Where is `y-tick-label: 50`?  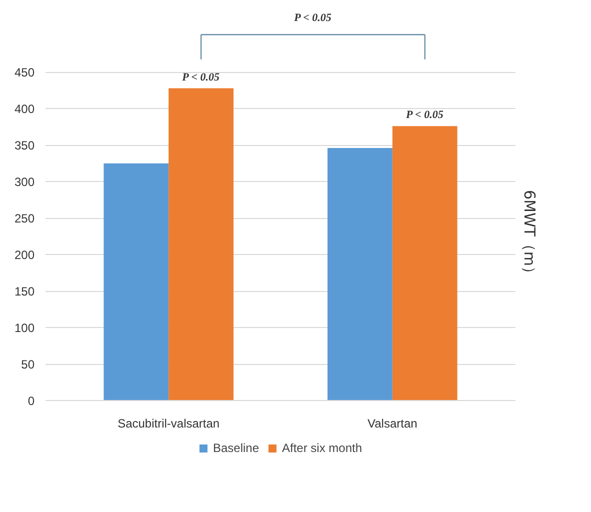
y-tick-label: 50 is located at coordinates (28, 365).